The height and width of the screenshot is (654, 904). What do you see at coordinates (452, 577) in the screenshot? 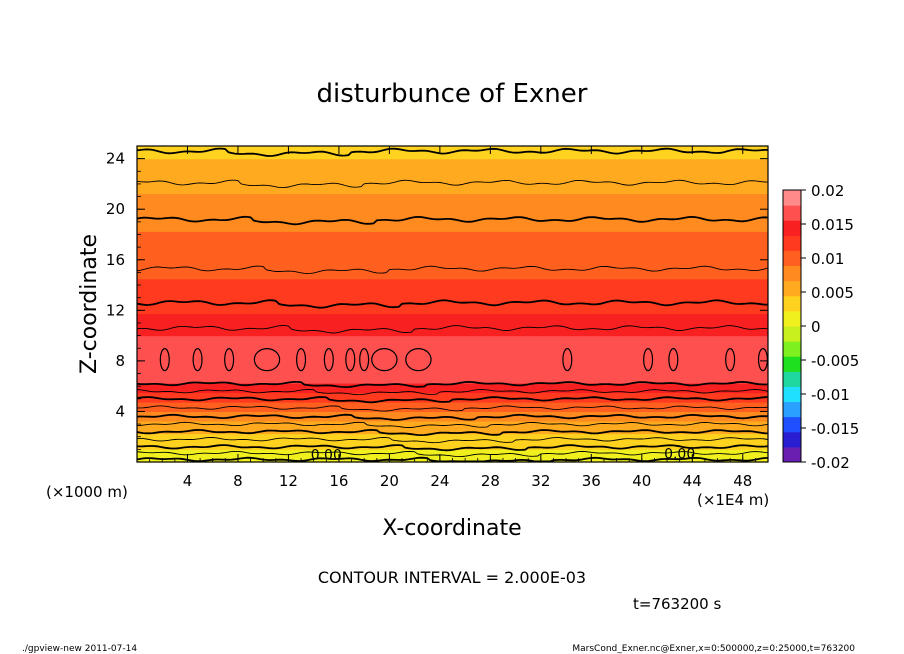
I see `contour-interval-text: CONTOUR INTERVAL = 2.000E-03` at bounding box center [452, 577].